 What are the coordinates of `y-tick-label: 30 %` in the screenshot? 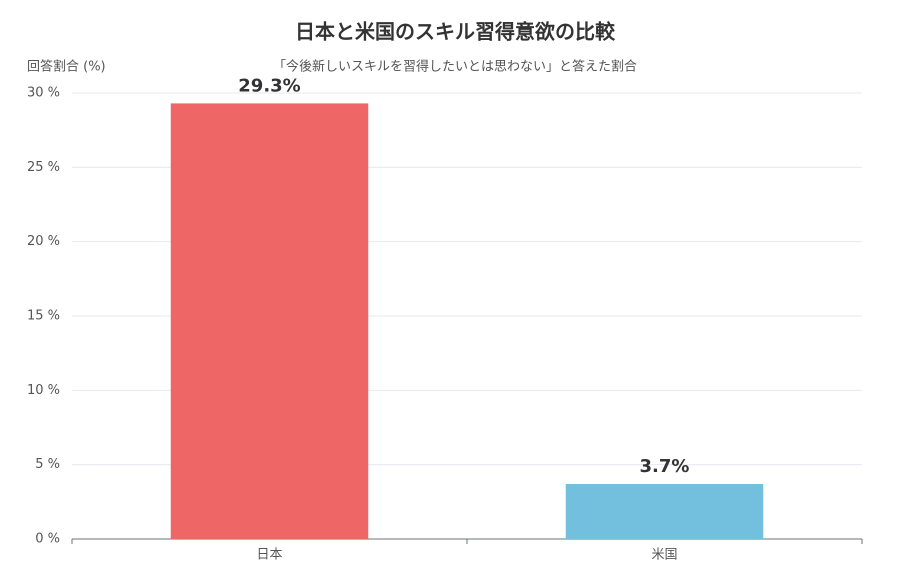 It's located at (43, 93).